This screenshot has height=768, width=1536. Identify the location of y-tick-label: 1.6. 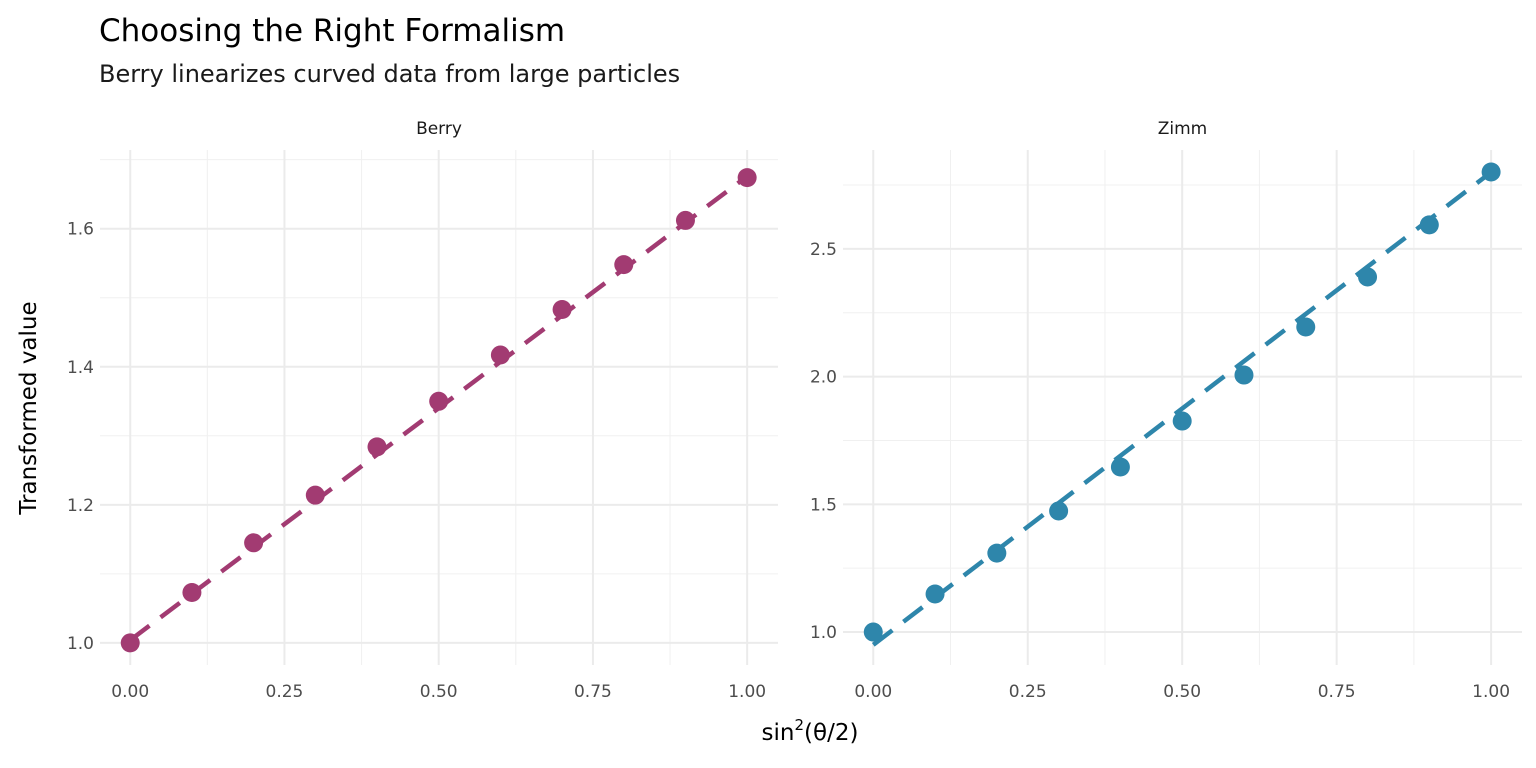
(80, 230).